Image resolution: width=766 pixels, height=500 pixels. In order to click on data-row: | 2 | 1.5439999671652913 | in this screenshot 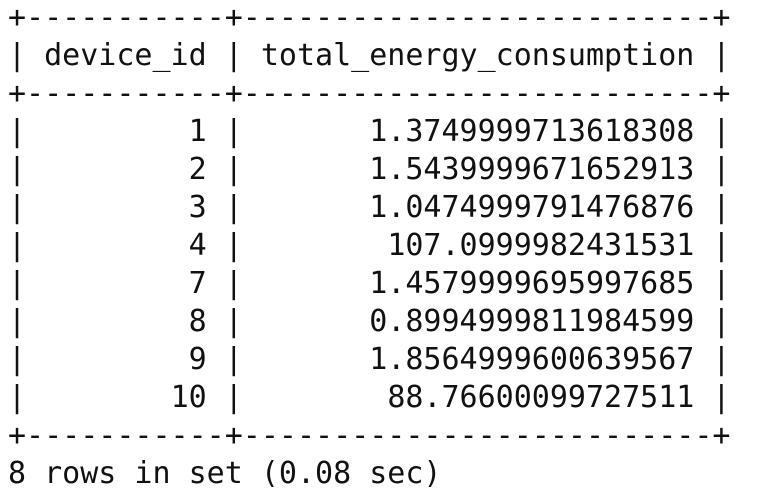, I will do `click(369, 169)`.